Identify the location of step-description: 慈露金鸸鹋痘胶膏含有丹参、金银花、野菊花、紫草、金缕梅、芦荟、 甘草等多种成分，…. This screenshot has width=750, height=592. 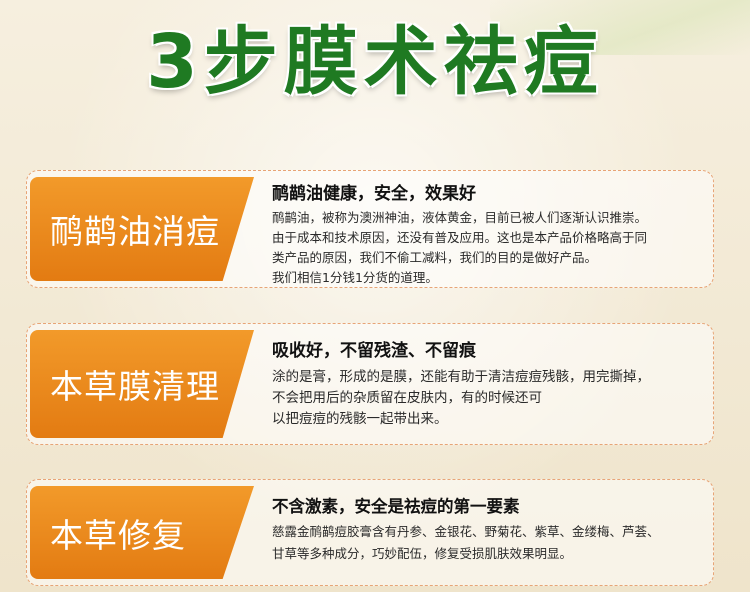
(486, 543).